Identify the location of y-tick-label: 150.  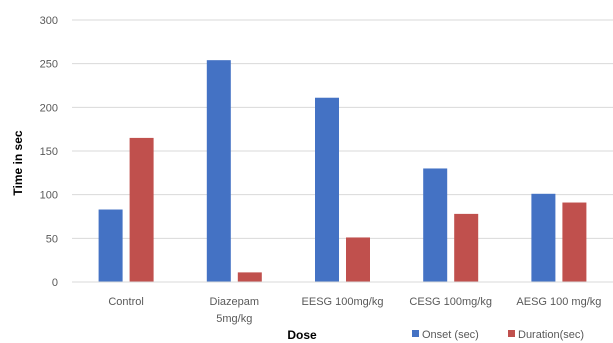
(49, 152).